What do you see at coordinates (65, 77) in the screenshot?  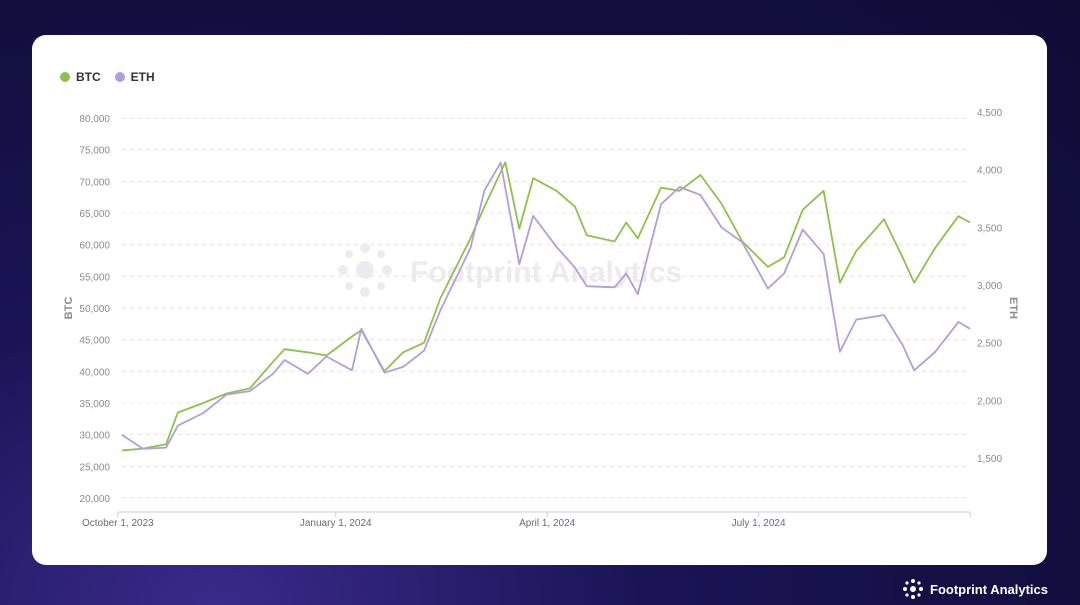 I see `legend-dot-btc` at bounding box center [65, 77].